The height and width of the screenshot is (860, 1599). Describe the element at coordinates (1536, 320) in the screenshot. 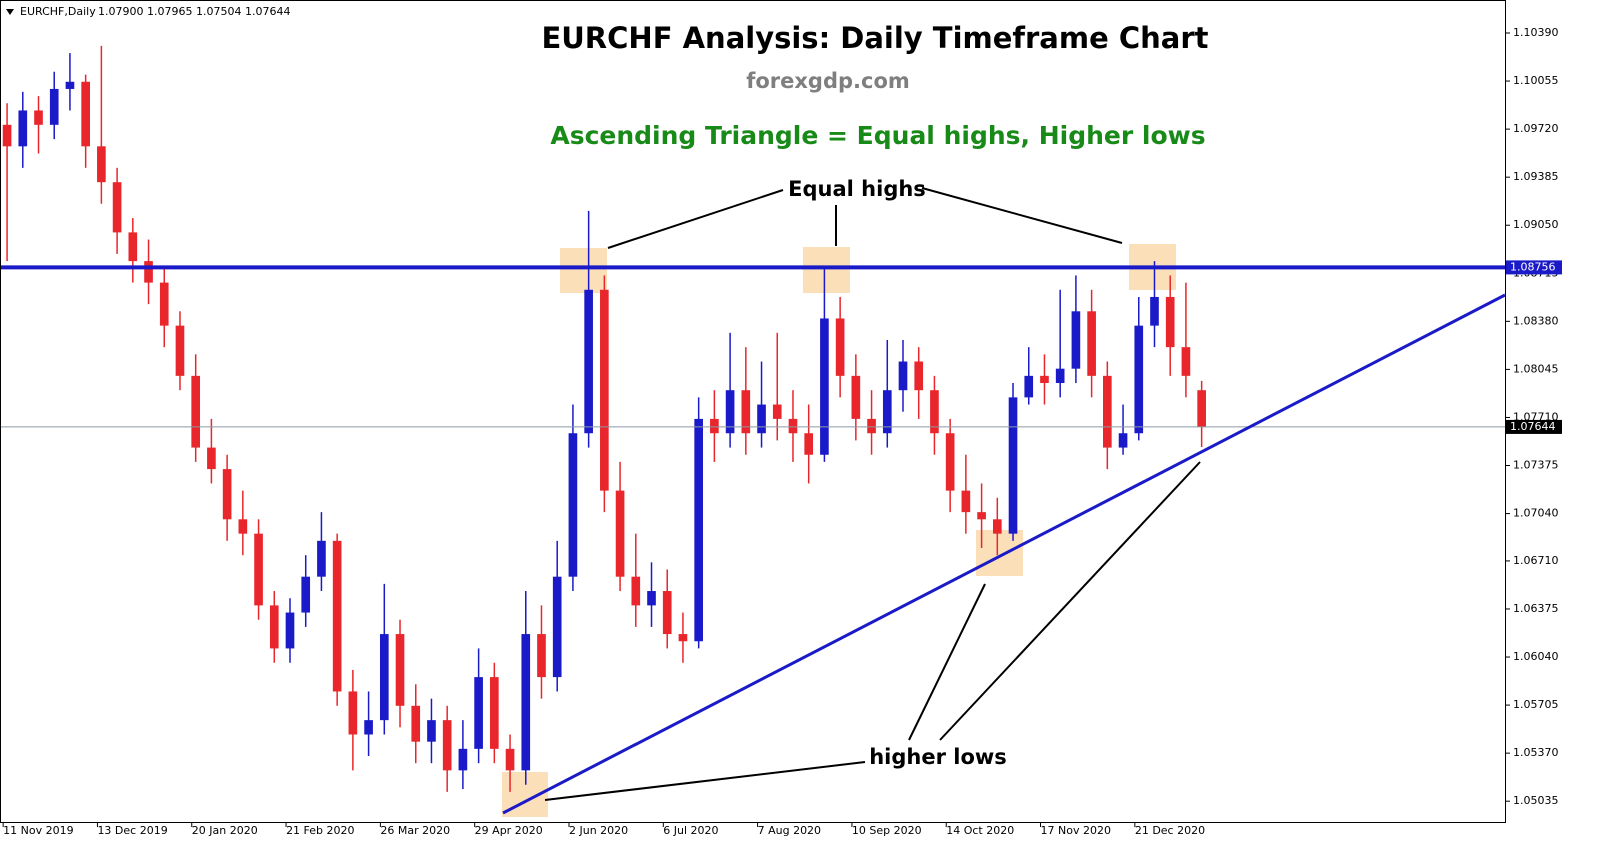

I see `y-tick-label: 1.08380` at that location.